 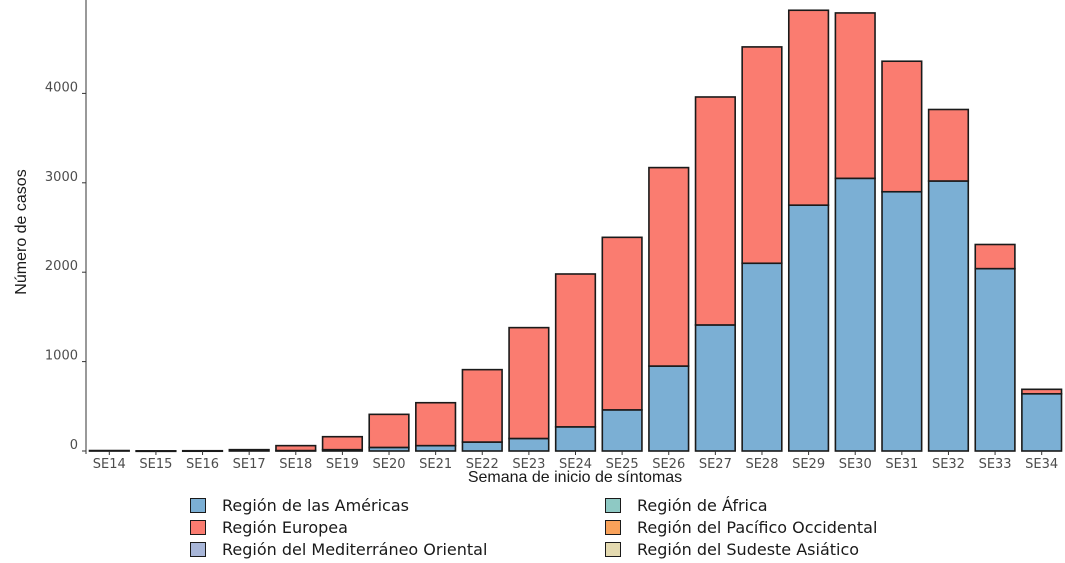 I want to click on x-tick-label: SE14, so click(x=109, y=464).